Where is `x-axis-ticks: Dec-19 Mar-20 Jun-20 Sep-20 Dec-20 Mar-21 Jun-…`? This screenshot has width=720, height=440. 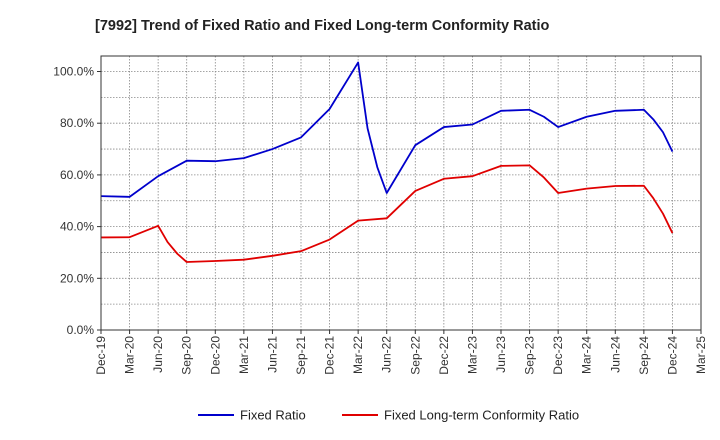 x-axis-ticks: Dec-19 Mar-20 Jun-20 Sep-20 Dec-20 Mar-21 Jun-… is located at coordinates (401, 352).